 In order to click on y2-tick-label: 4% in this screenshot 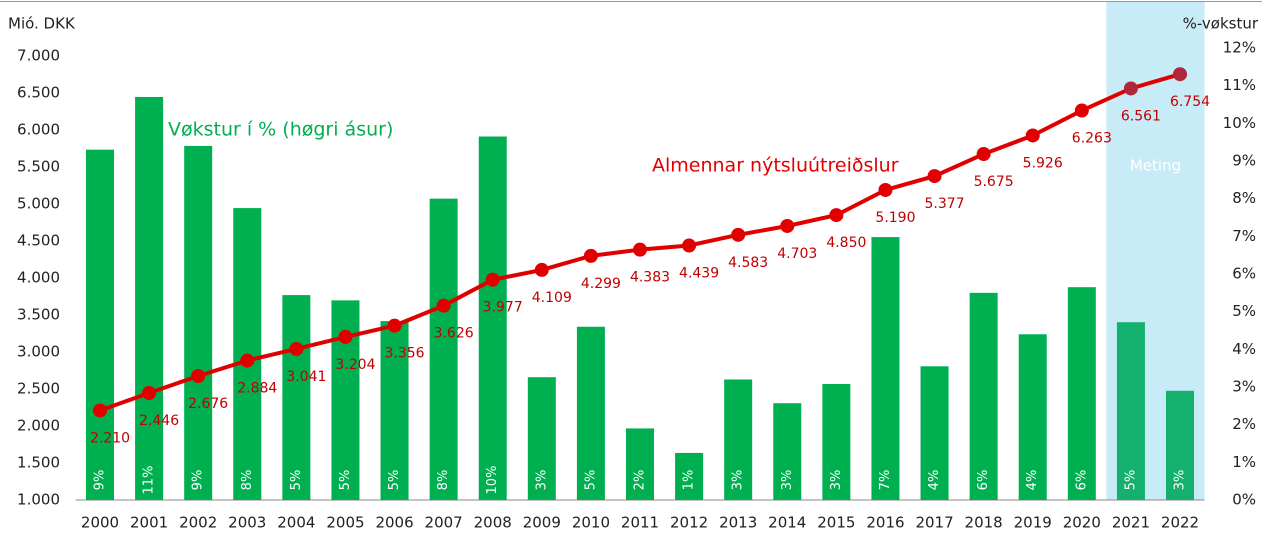, I will do `click(1244, 349)`.